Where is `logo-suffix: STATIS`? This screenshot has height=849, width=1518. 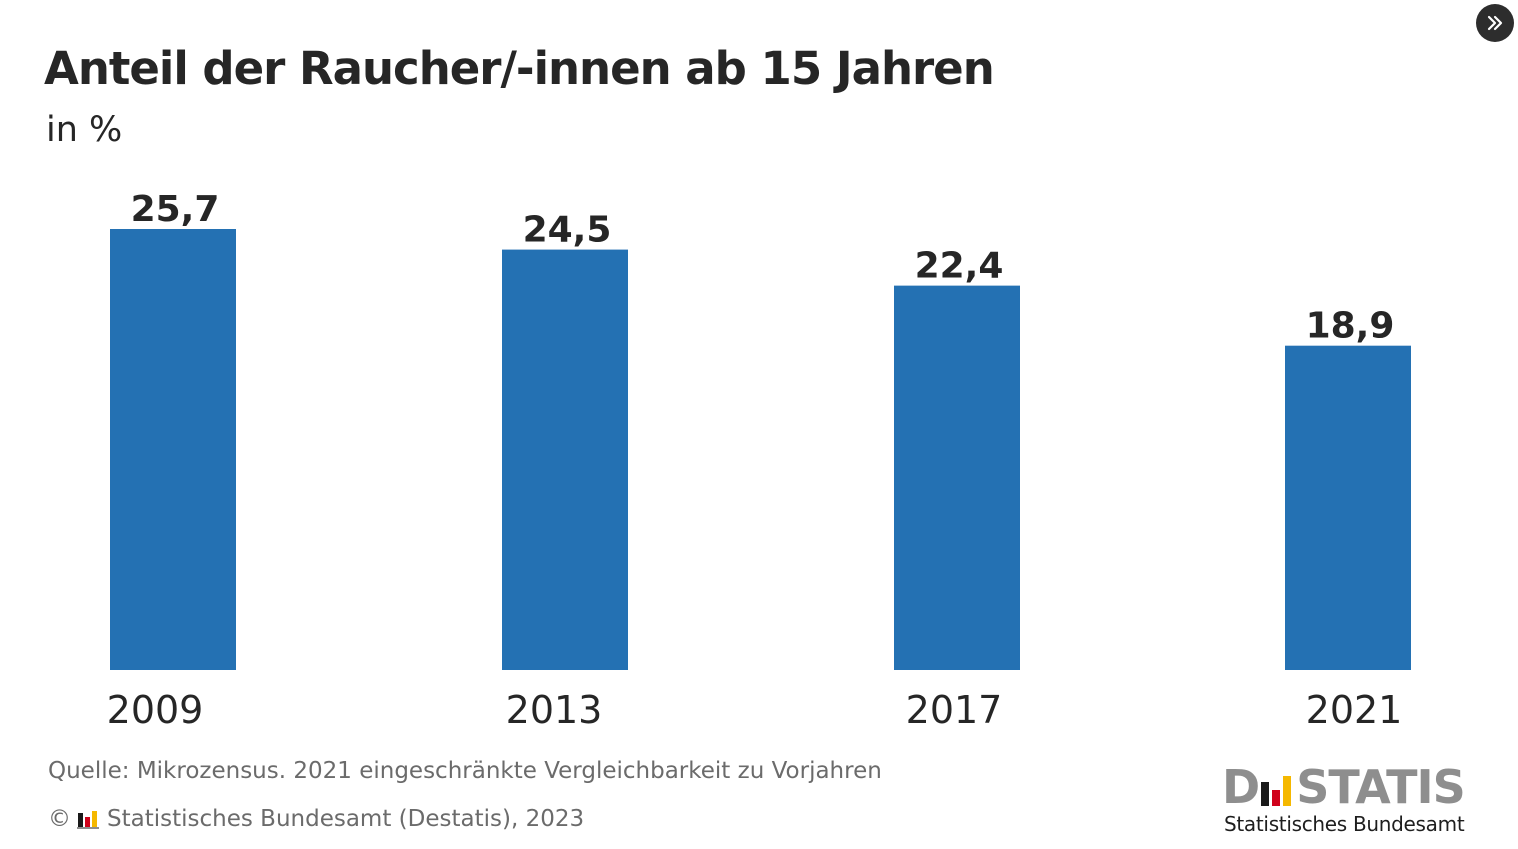 logo-suffix: STATIS is located at coordinates (1381, 787).